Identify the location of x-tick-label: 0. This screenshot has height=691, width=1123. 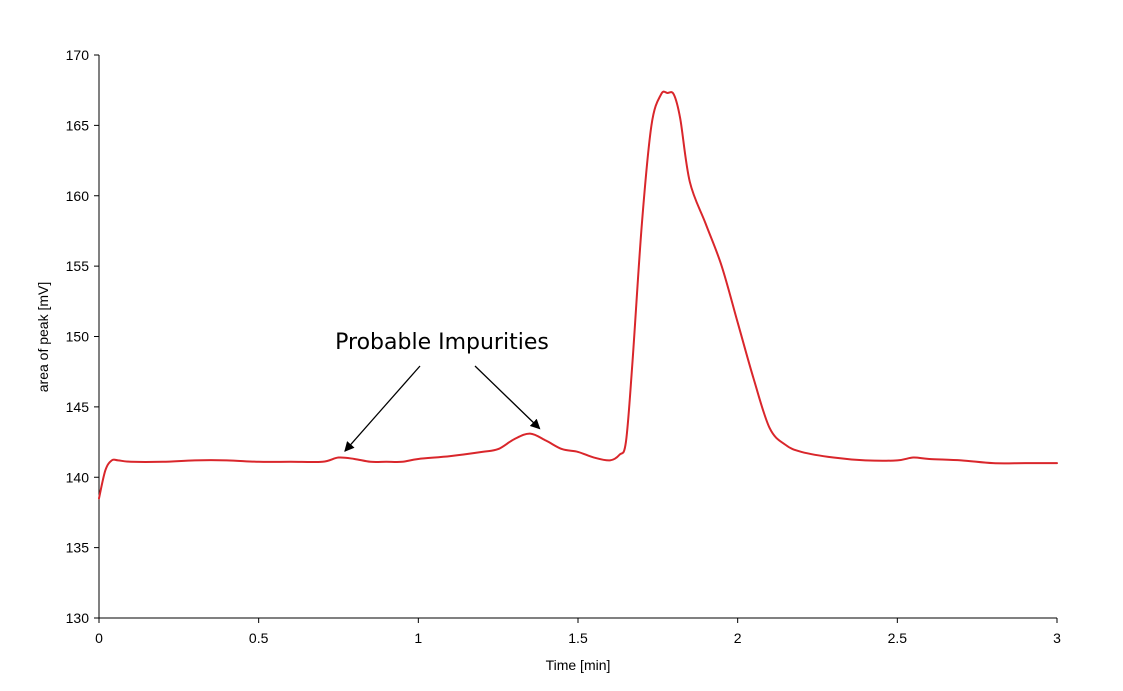
(99, 638).